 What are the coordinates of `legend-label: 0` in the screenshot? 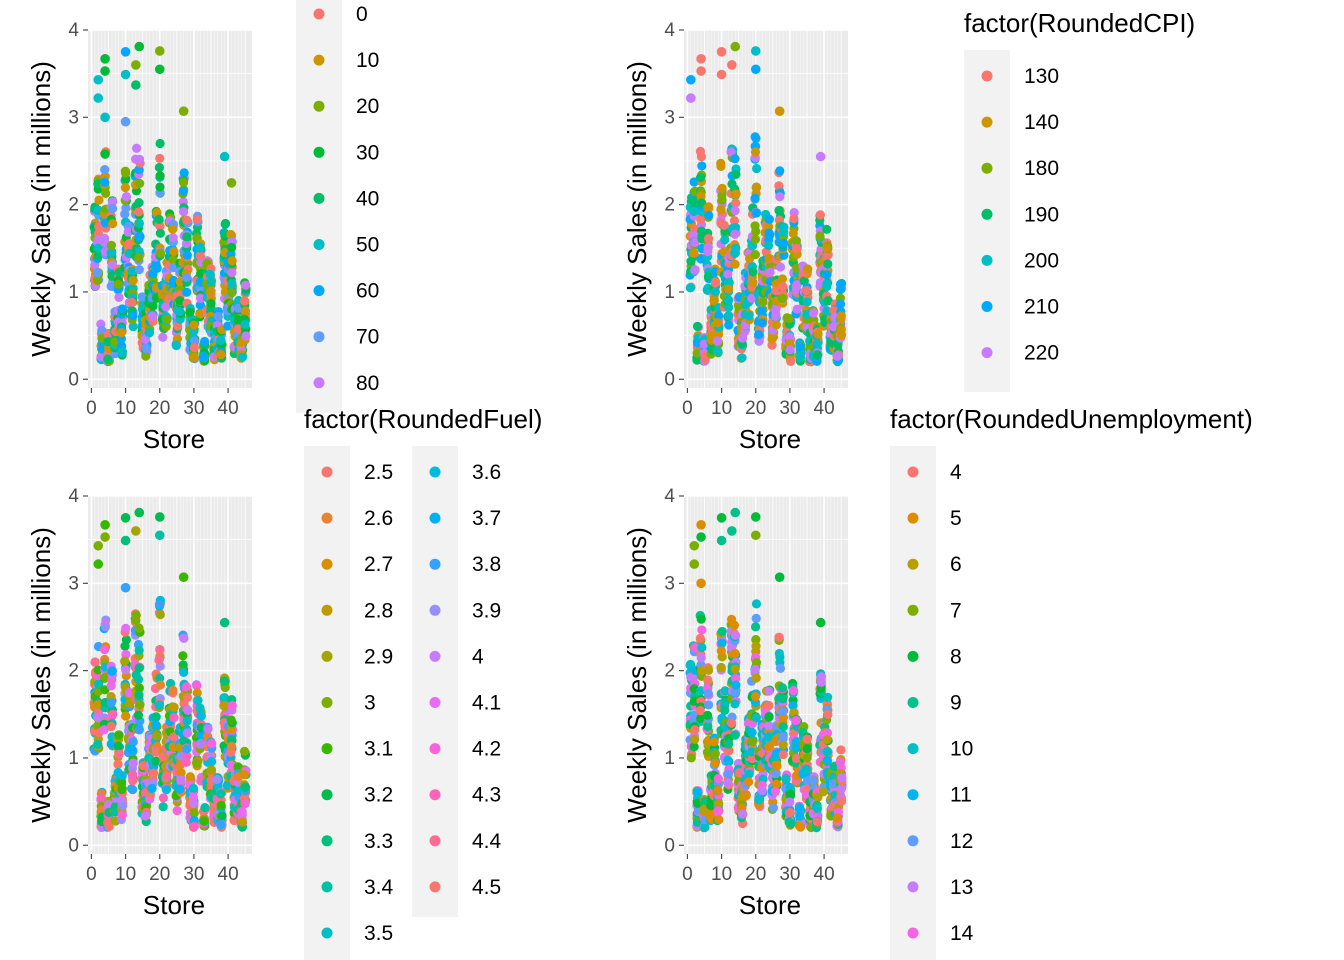 It's located at (362, 14).